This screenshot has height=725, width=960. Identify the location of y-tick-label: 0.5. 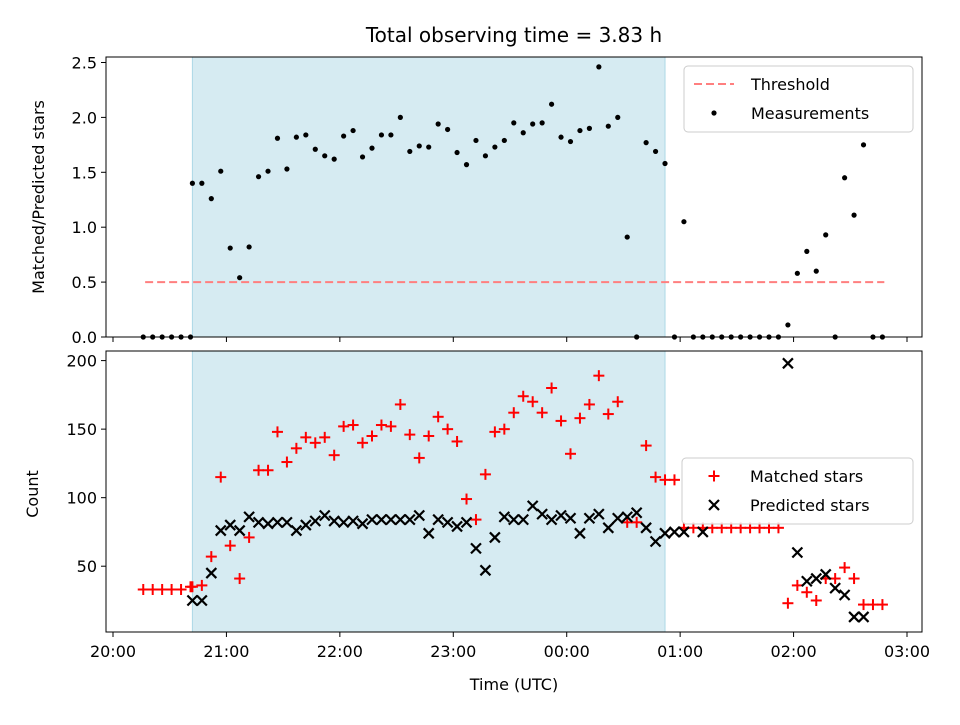
(84, 282).